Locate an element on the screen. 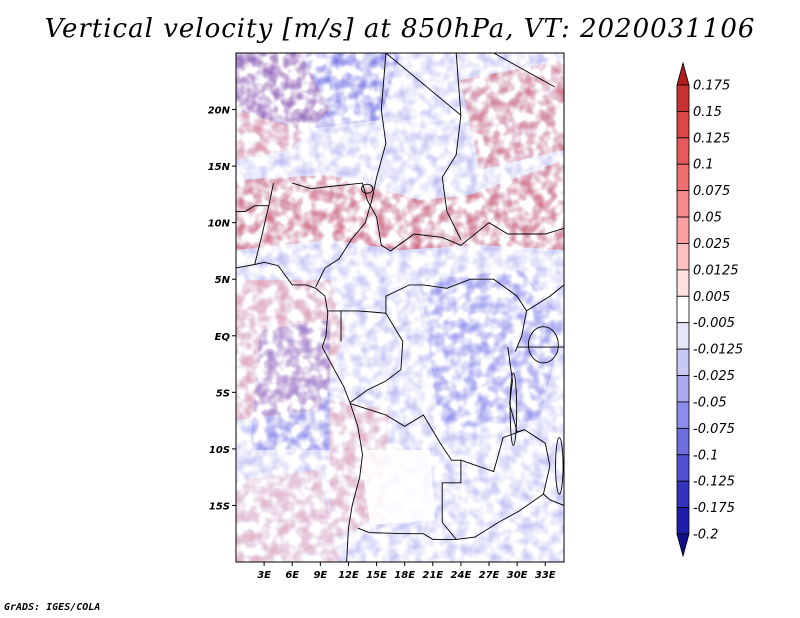 This screenshot has width=800, height=618. colorbar-label: -0.125 is located at coordinates (714, 482).